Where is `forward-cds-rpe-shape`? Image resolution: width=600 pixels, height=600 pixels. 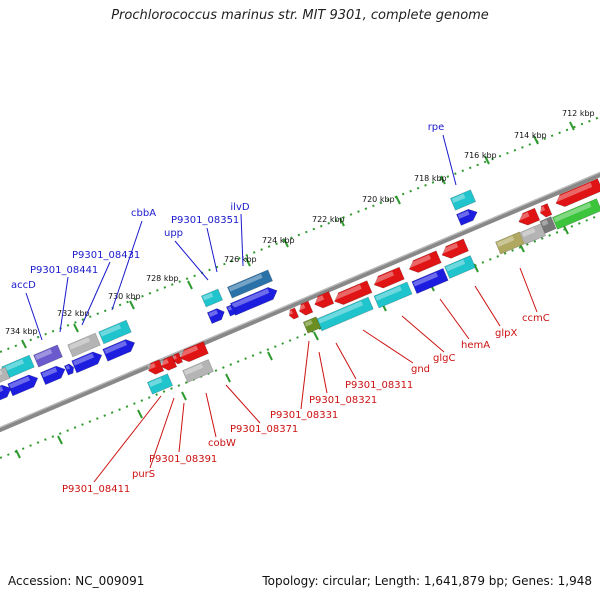 forward-cds-rpe-shape is located at coordinates (463, 200).